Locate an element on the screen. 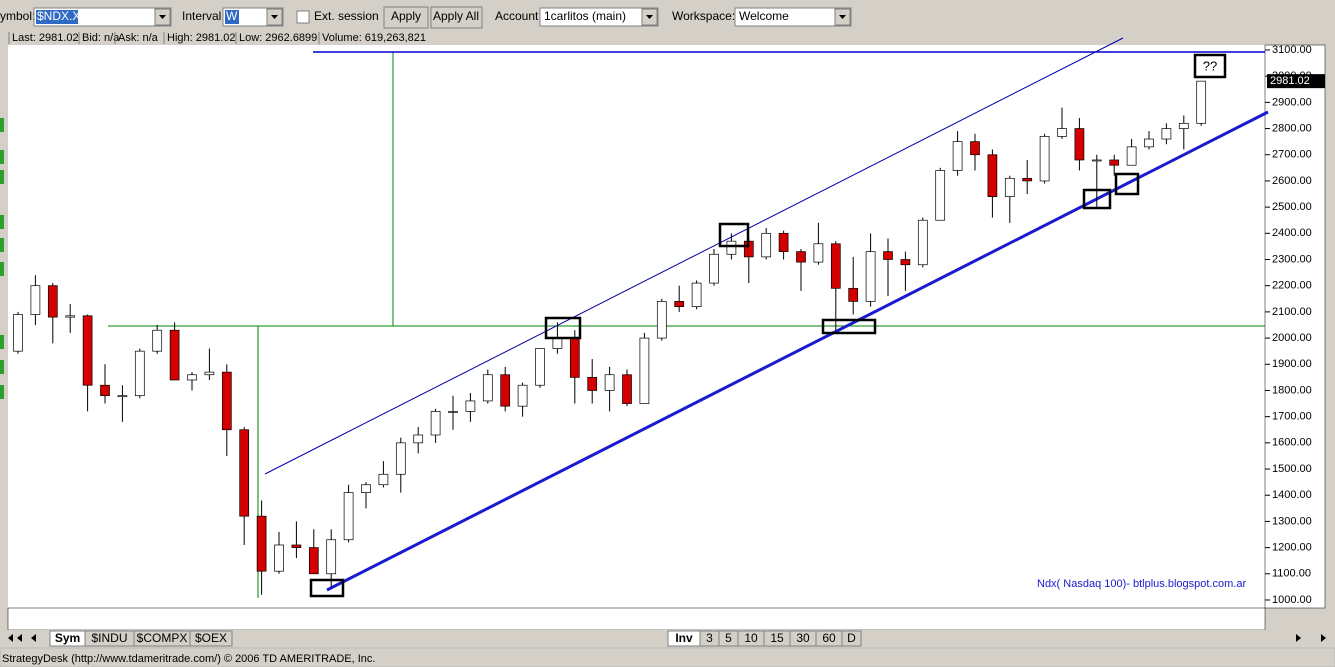 The width and height of the screenshot is (1335, 667). last-price-tag is located at coordinates (1296, 81).